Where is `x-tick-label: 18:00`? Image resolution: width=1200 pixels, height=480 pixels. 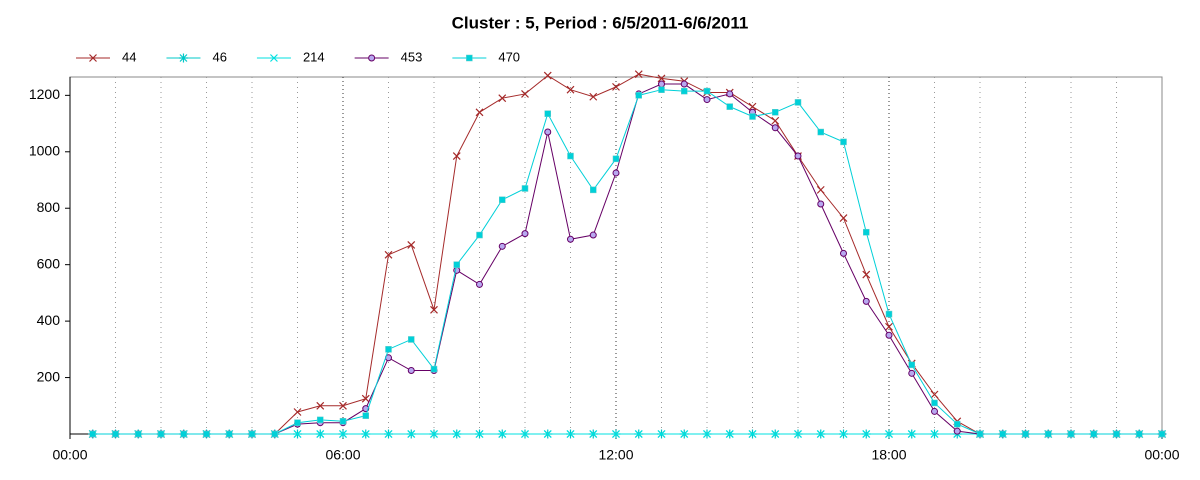 x-tick-label: 18:00 is located at coordinates (888, 455).